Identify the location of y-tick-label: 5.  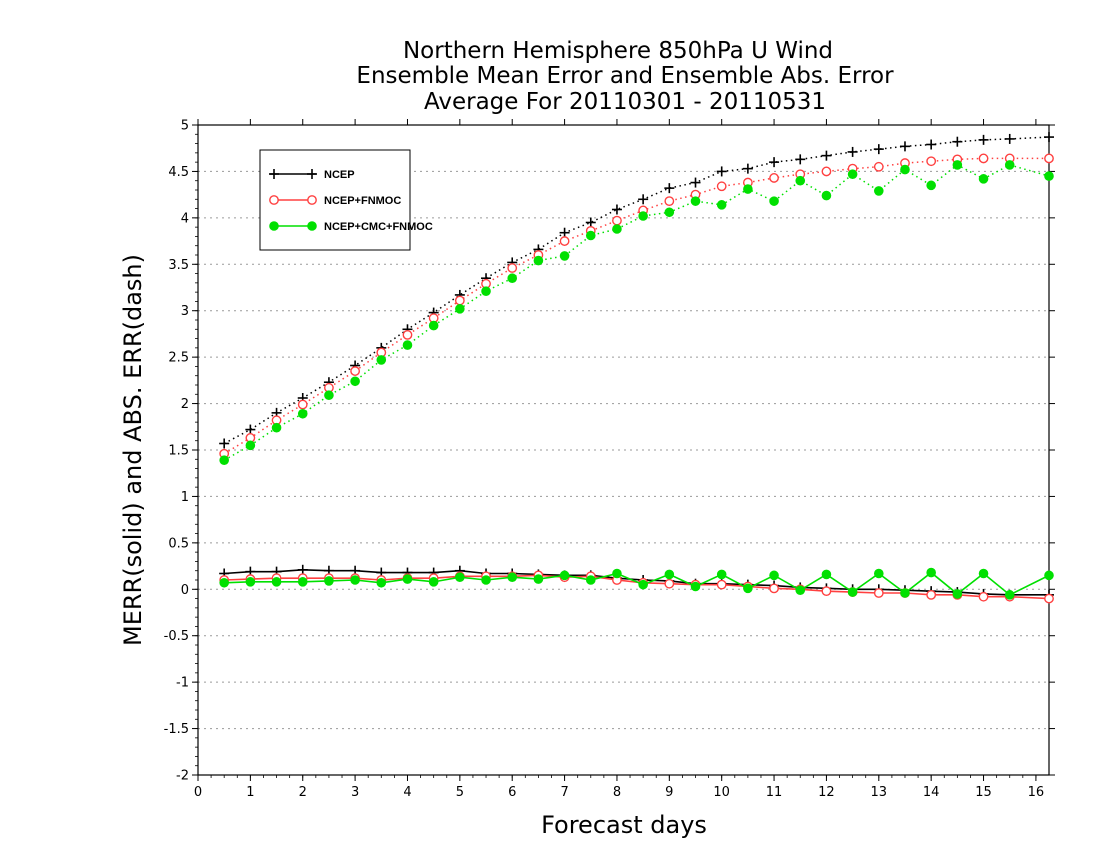
(185, 126).